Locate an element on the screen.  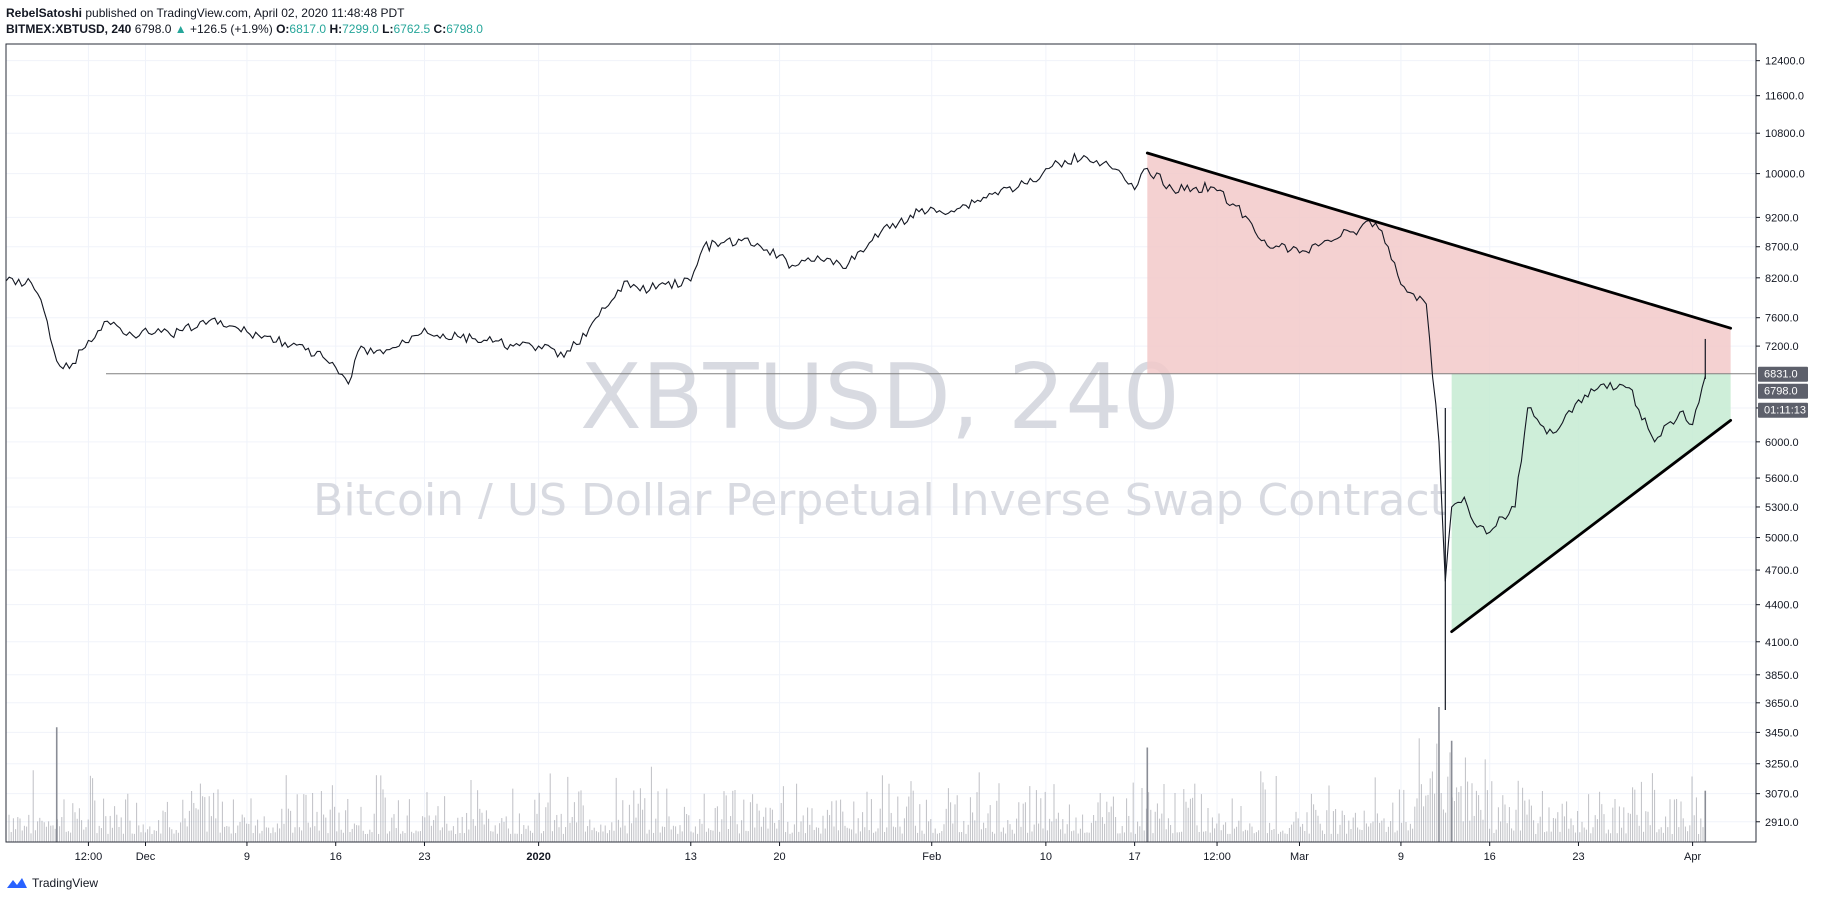
y-tick-label: 5000.0 is located at coordinates (1782, 539).